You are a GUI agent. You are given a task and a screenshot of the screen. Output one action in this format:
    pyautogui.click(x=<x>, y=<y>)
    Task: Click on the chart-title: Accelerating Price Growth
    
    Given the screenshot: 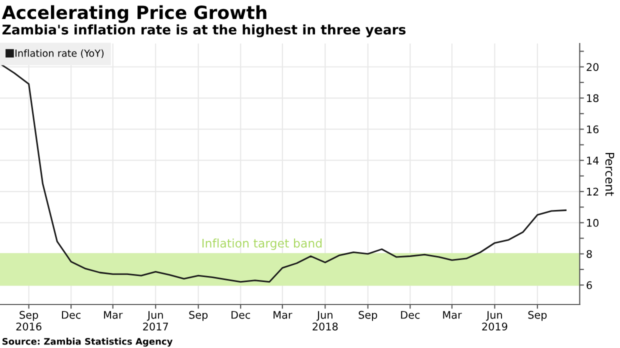 What is the action you would take?
    pyautogui.click(x=134, y=14)
    